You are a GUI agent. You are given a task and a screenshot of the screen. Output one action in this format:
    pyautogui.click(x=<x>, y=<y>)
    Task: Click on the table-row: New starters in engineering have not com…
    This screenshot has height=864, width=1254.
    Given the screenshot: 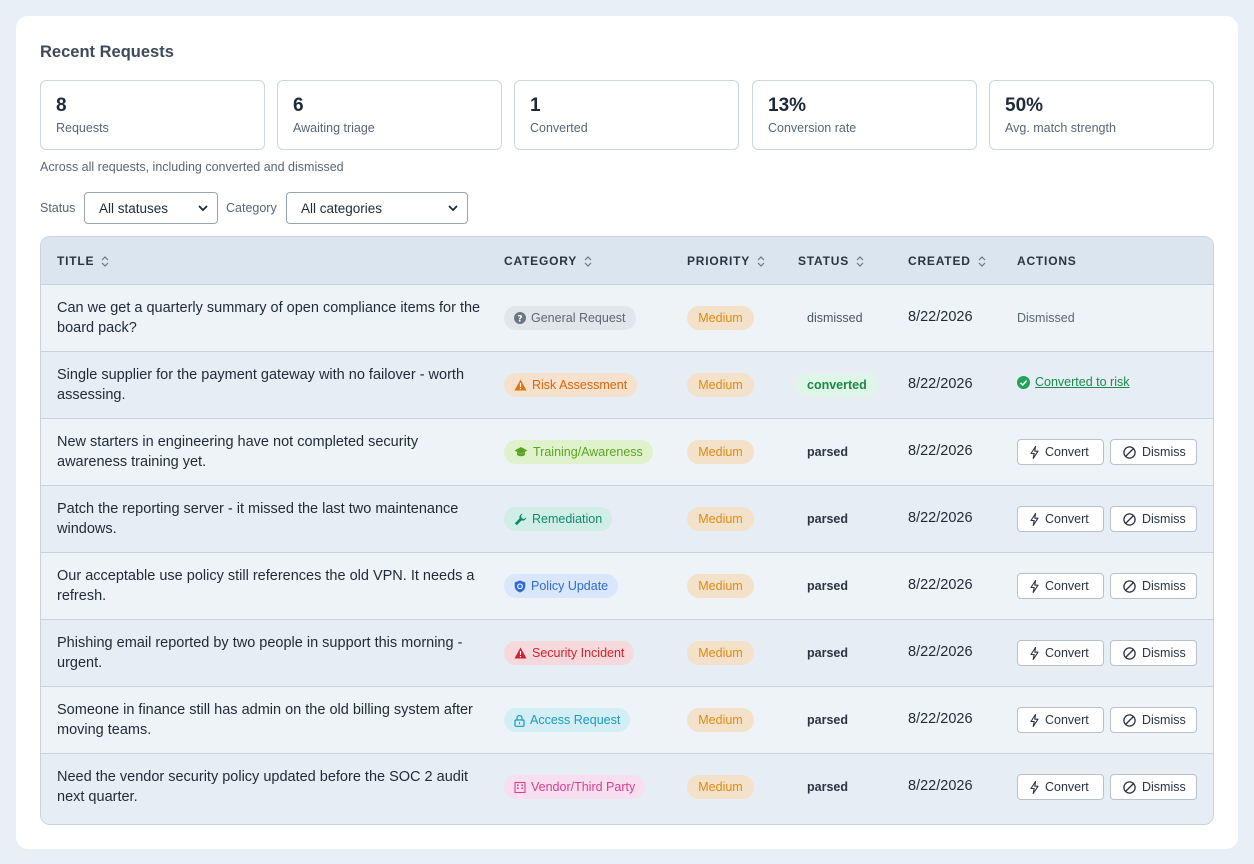 What is the action you would take?
    pyautogui.click(x=627, y=452)
    